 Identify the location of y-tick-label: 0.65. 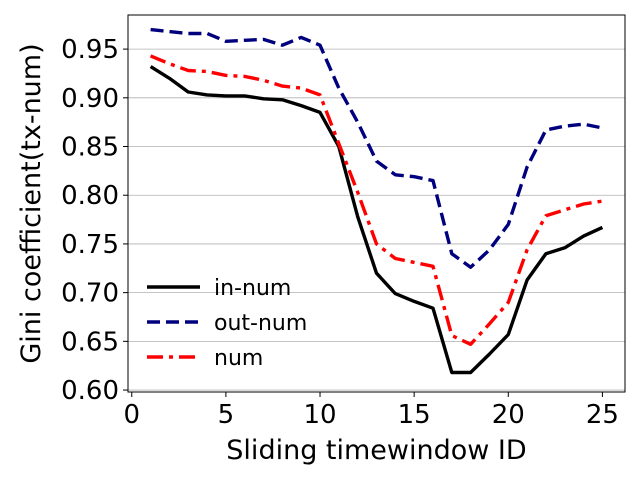
(90, 342).